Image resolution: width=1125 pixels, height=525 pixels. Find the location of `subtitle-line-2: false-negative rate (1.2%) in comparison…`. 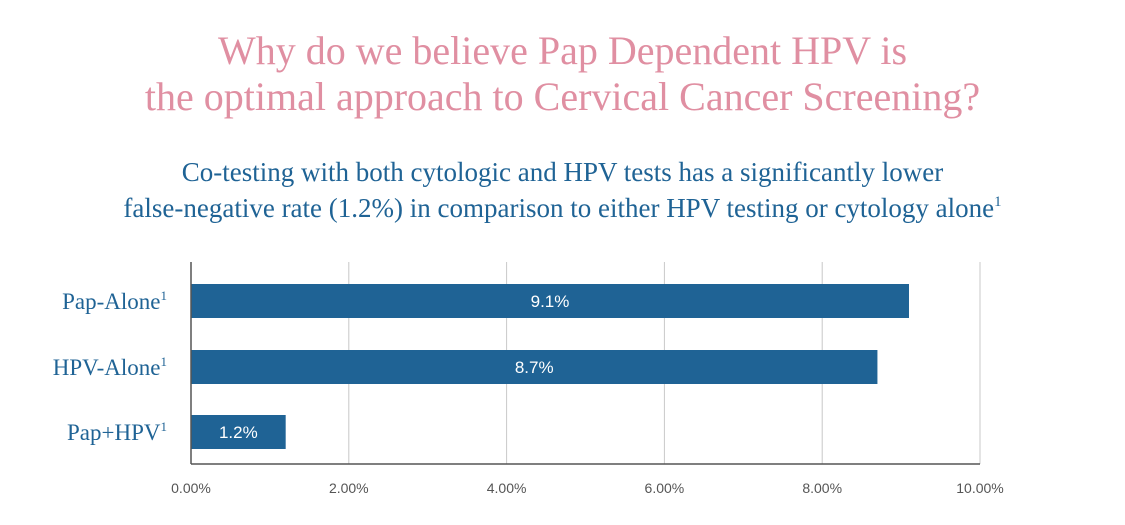

subtitle-line-2: false-negative rate (1.2%) in comparison… is located at coordinates (562, 208).